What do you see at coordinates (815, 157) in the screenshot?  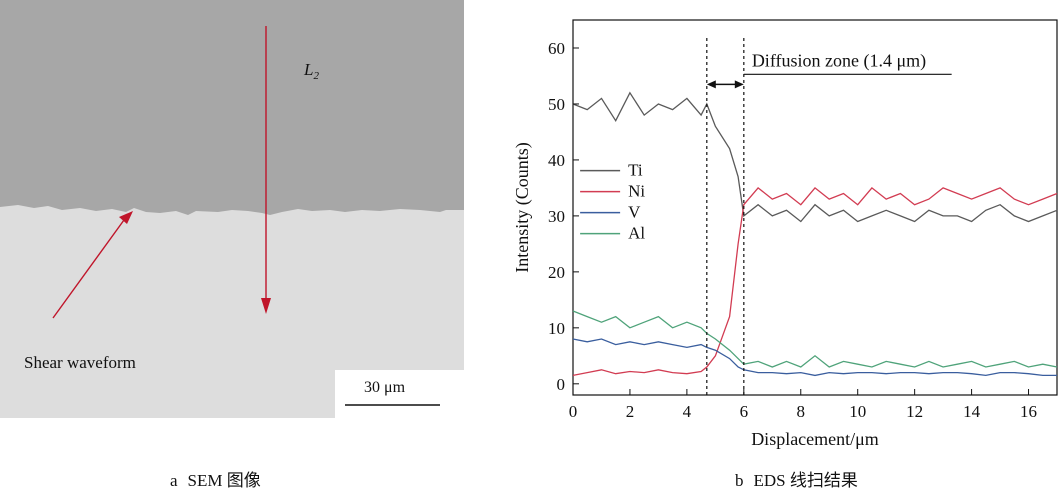 I see `series-line-ti` at bounding box center [815, 157].